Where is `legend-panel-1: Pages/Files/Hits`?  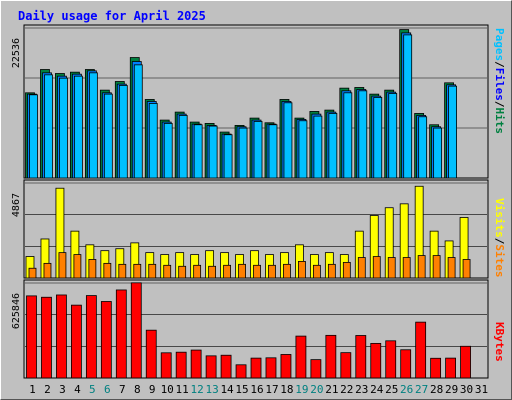
legend-panel-1: Pages/Files/Hits is located at coordinates (499, 81).